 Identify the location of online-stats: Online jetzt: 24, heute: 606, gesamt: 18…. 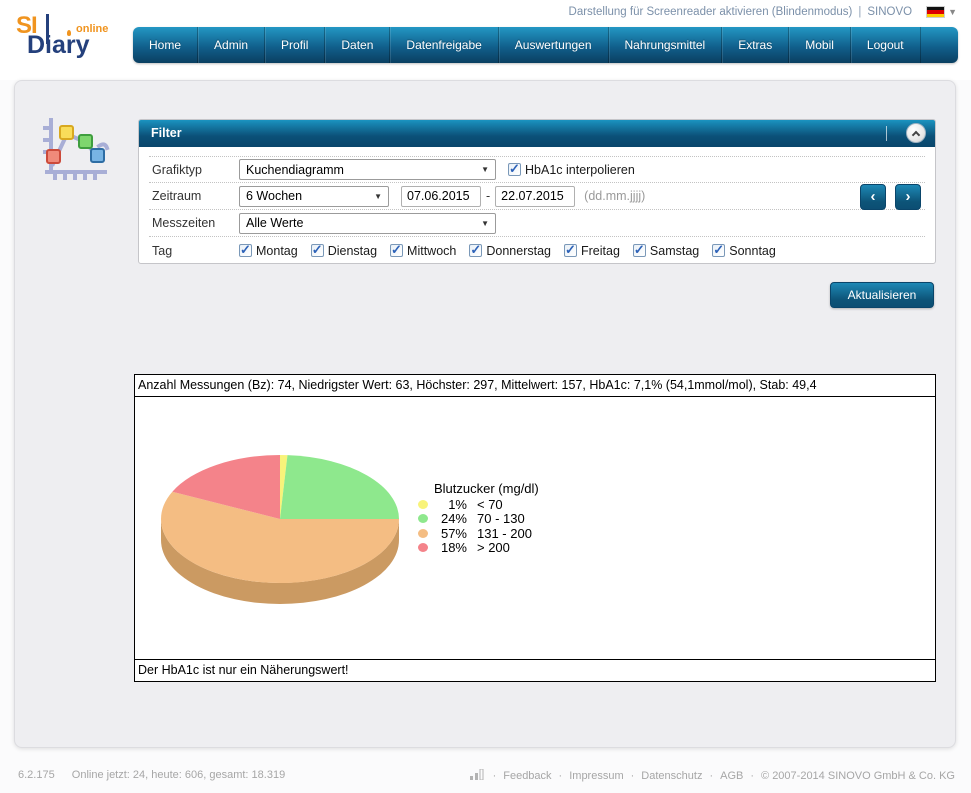
(178, 775).